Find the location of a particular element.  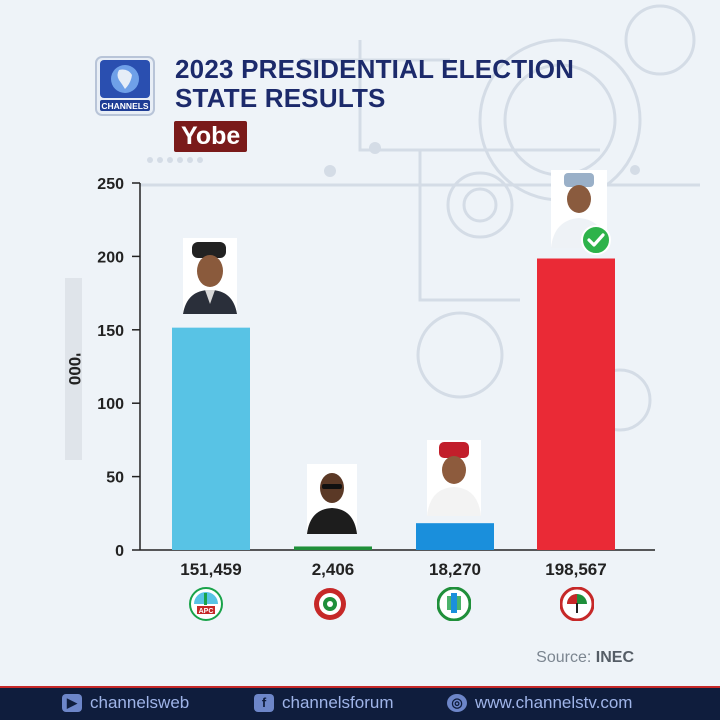

apc-logo-text: APC is located at coordinates (206, 611).